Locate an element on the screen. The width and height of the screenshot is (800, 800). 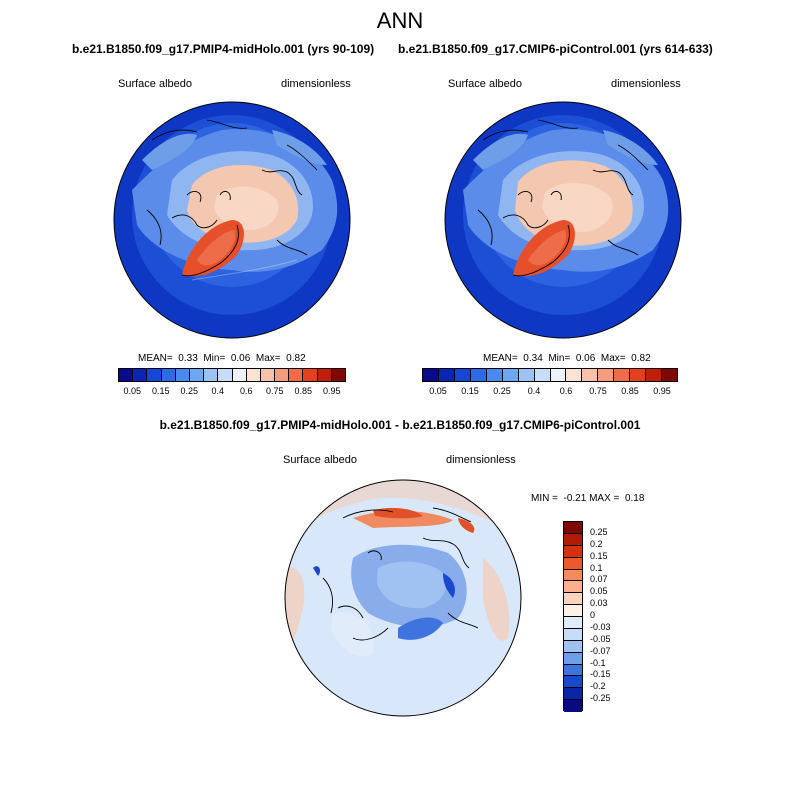
panel-3-variable: Surface albedo is located at coordinates (320, 460).